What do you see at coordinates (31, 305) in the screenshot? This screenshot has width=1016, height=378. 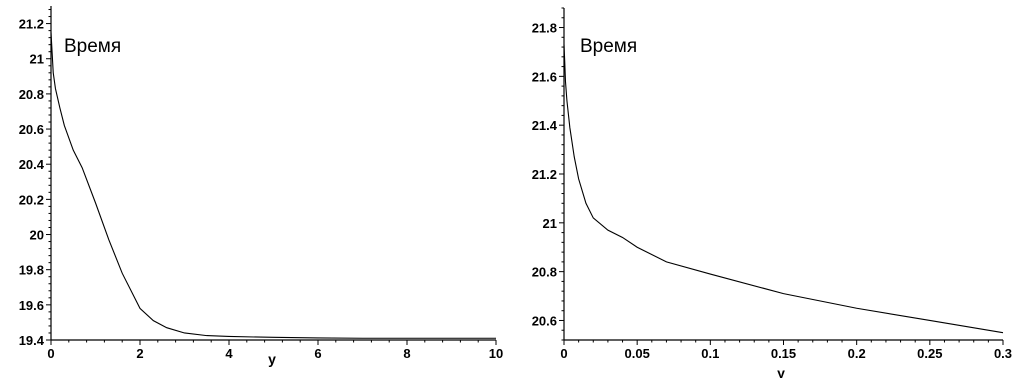 I see `y-tick-label: 19.6` at bounding box center [31, 305].